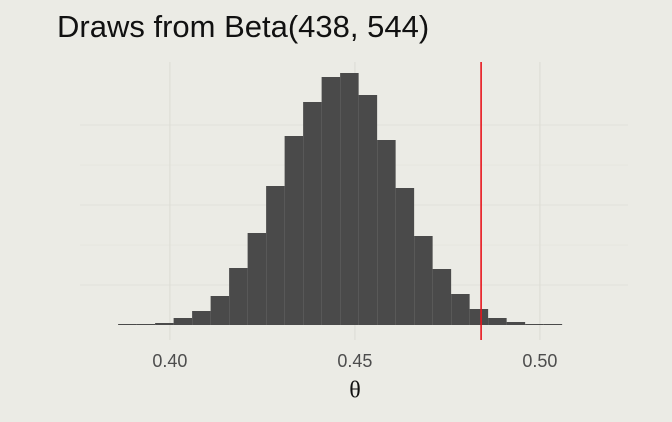  What do you see at coordinates (354, 361) in the screenshot?
I see `x-tick-label: 0.45` at bounding box center [354, 361].